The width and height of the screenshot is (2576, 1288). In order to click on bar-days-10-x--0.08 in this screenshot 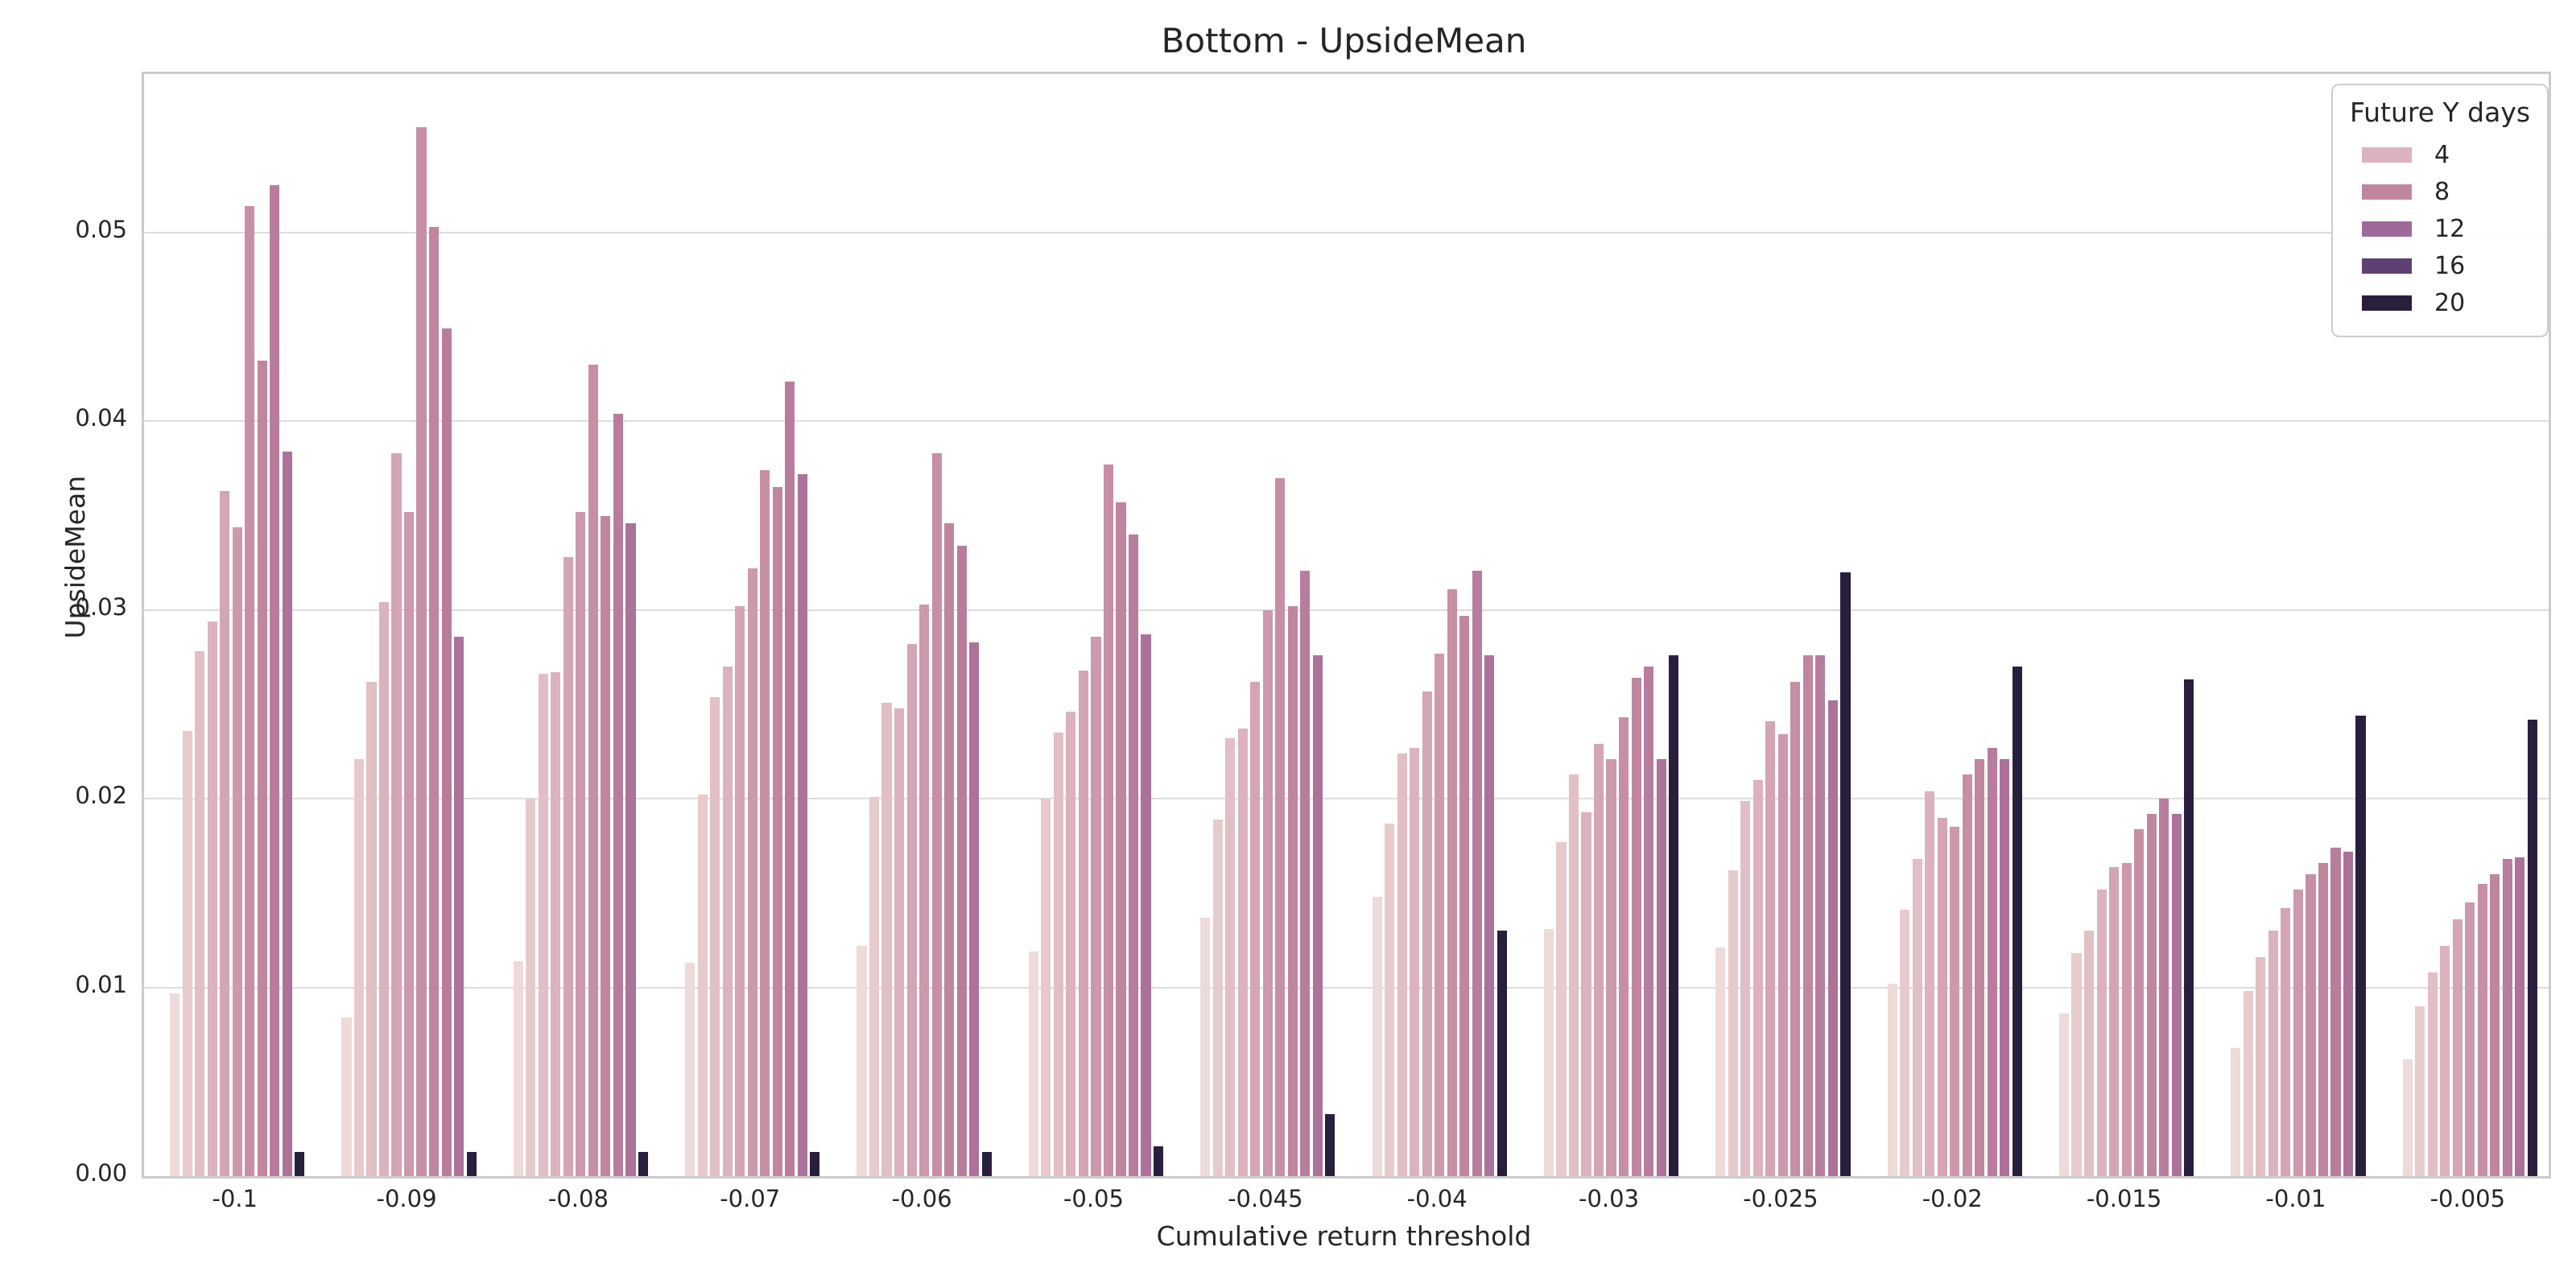, I will do `click(630, 849)`.